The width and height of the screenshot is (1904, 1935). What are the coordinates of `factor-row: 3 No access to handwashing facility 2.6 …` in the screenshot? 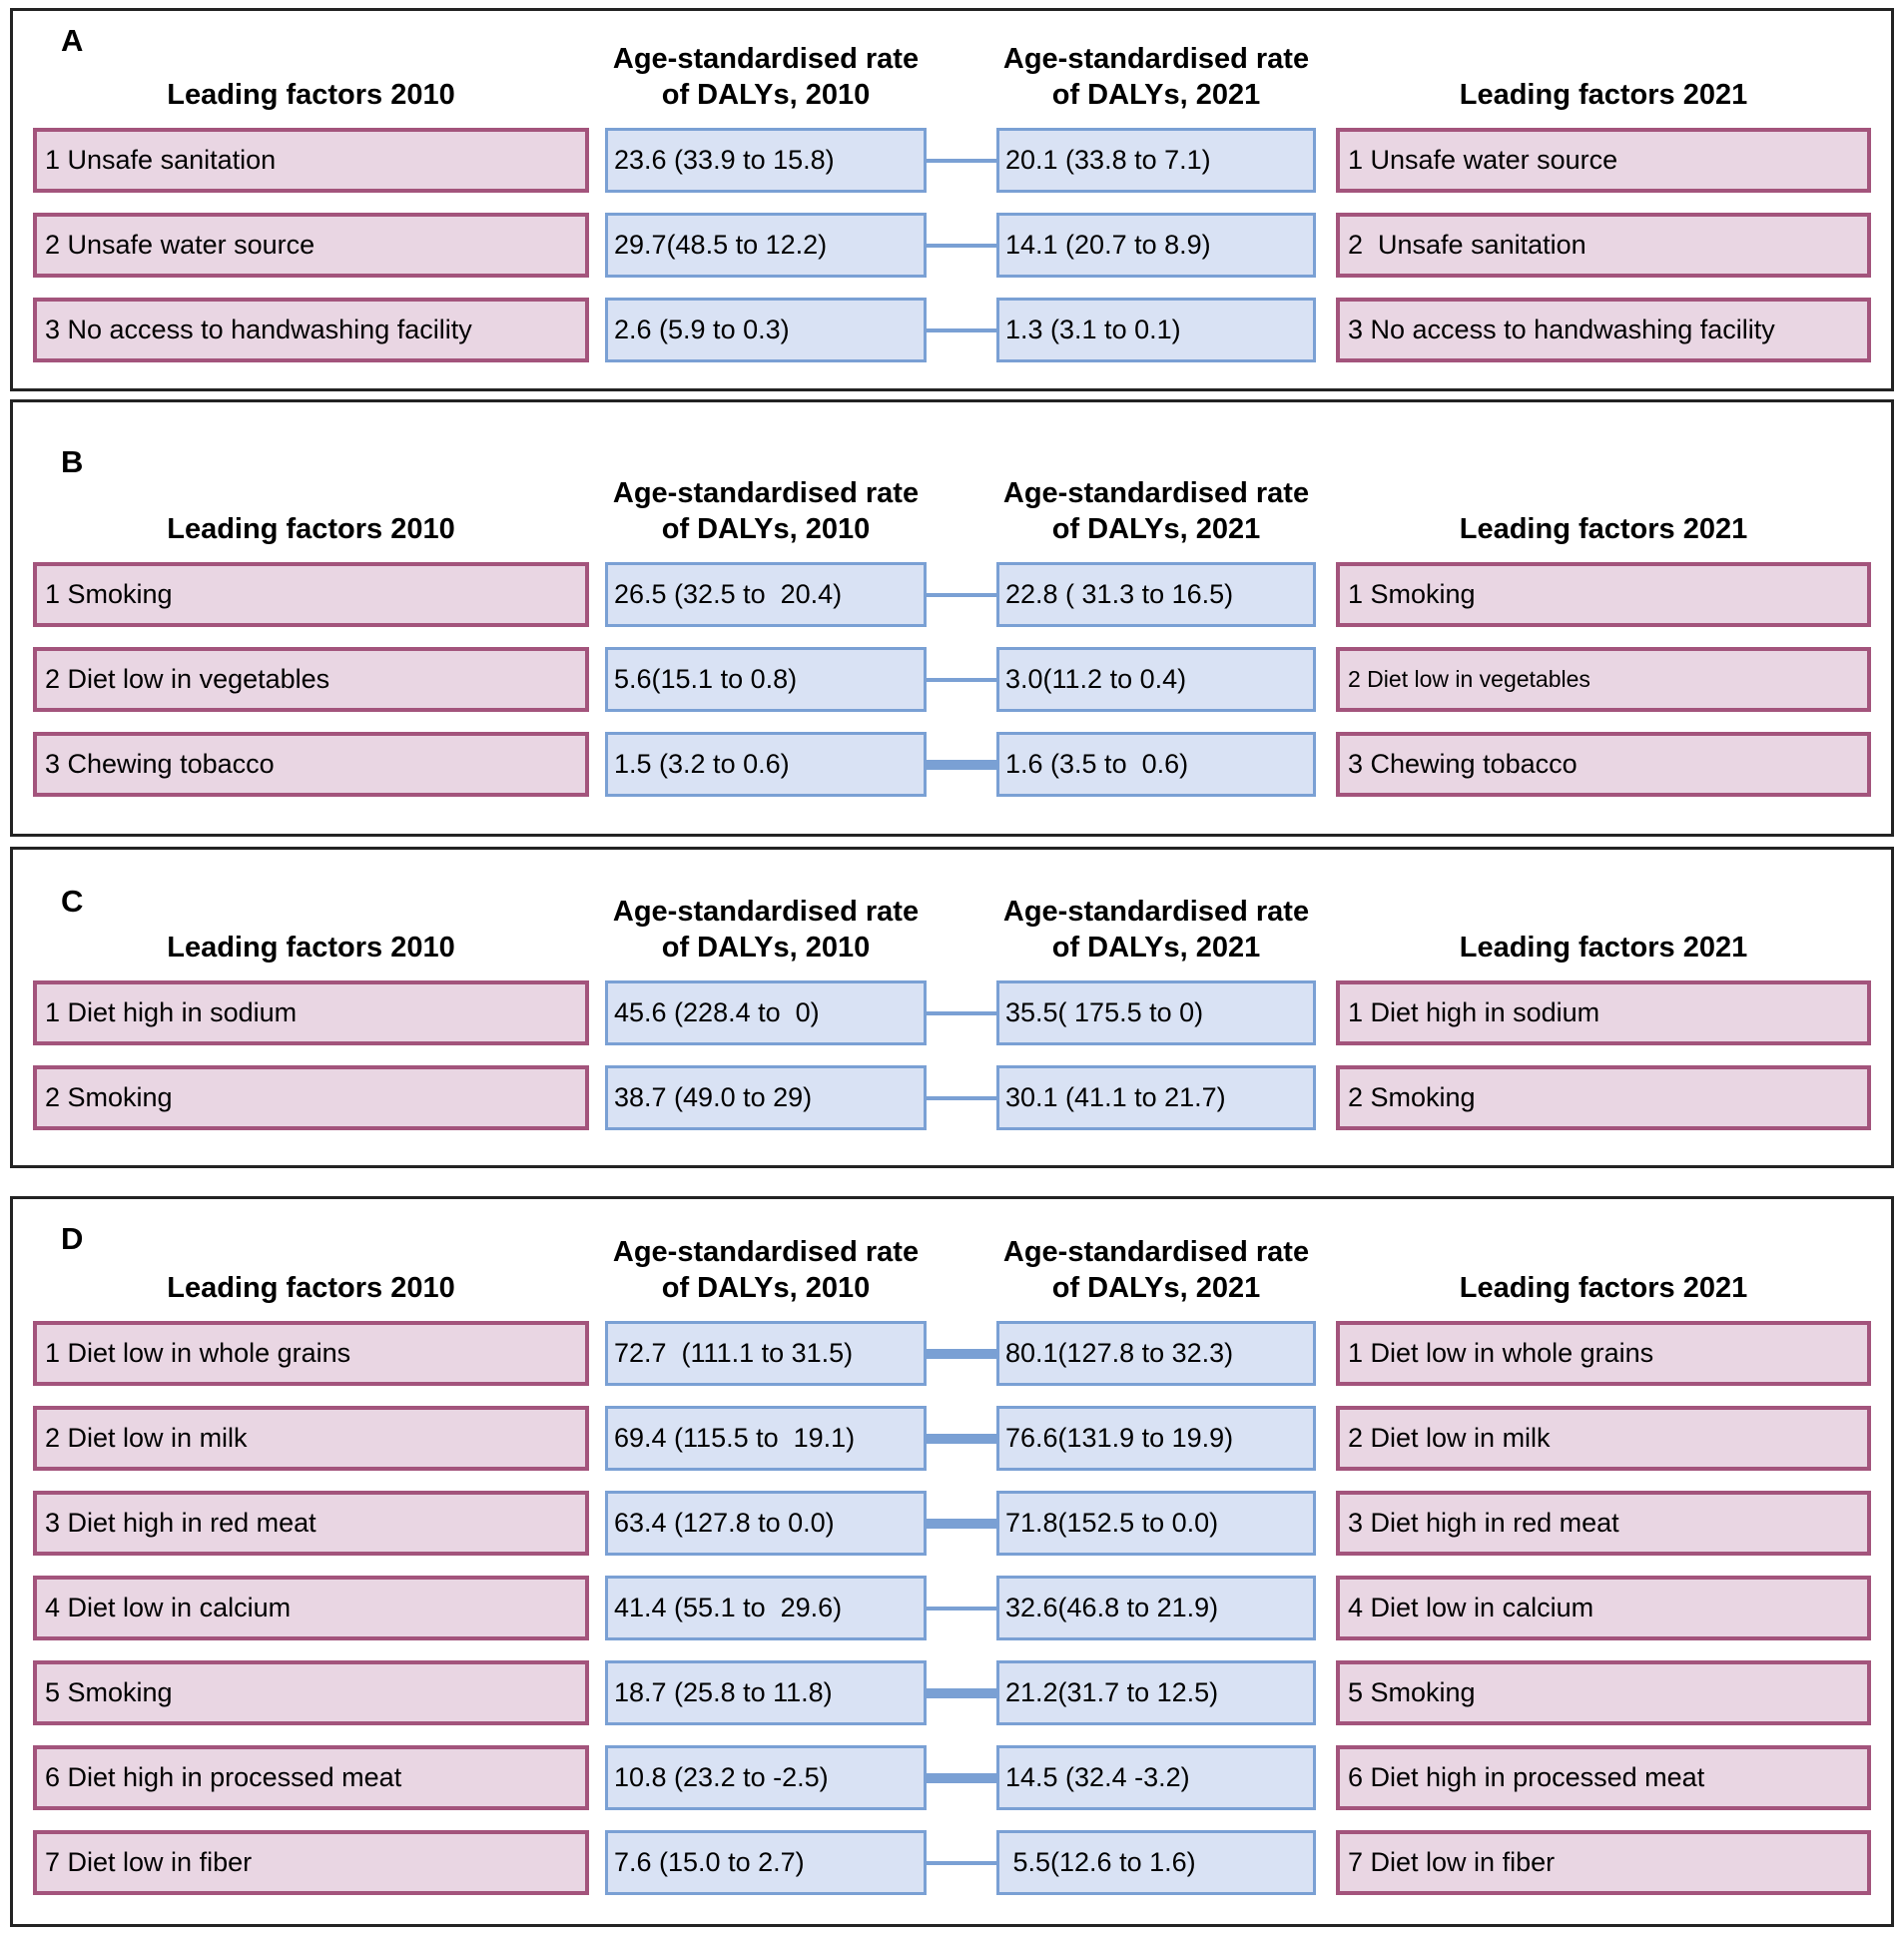 It's located at (952, 330).